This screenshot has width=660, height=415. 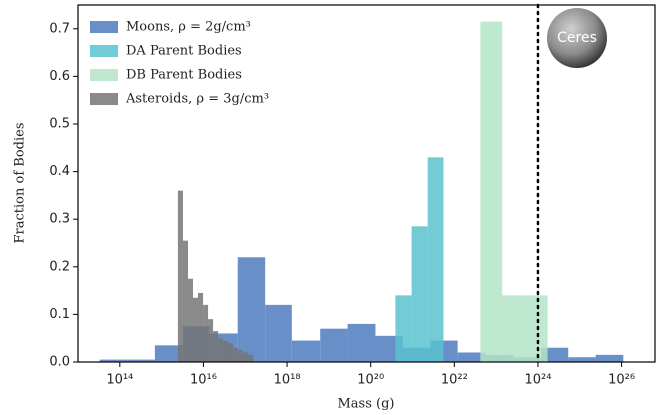 What do you see at coordinates (203, 380) in the screenshot?
I see `x-tick-label: 10¹⁶` at bounding box center [203, 380].